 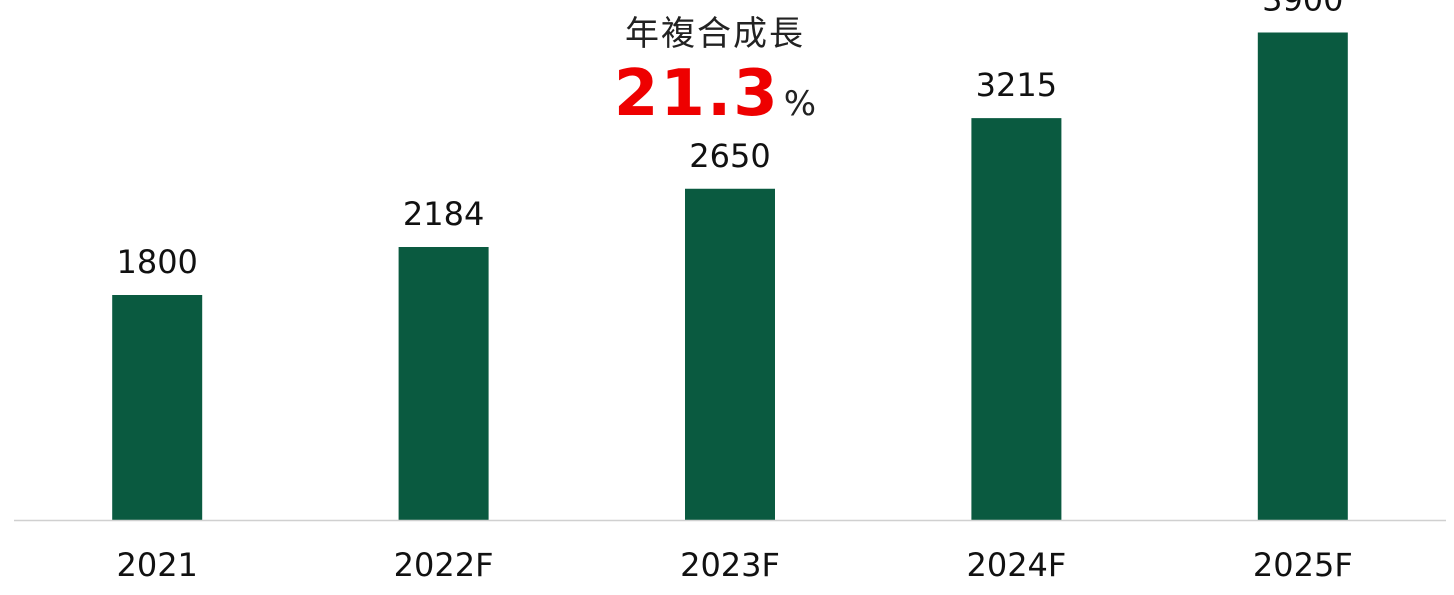 What do you see at coordinates (1303, 565) in the screenshot?
I see `x-tick-label-2025F: 2025F` at bounding box center [1303, 565].